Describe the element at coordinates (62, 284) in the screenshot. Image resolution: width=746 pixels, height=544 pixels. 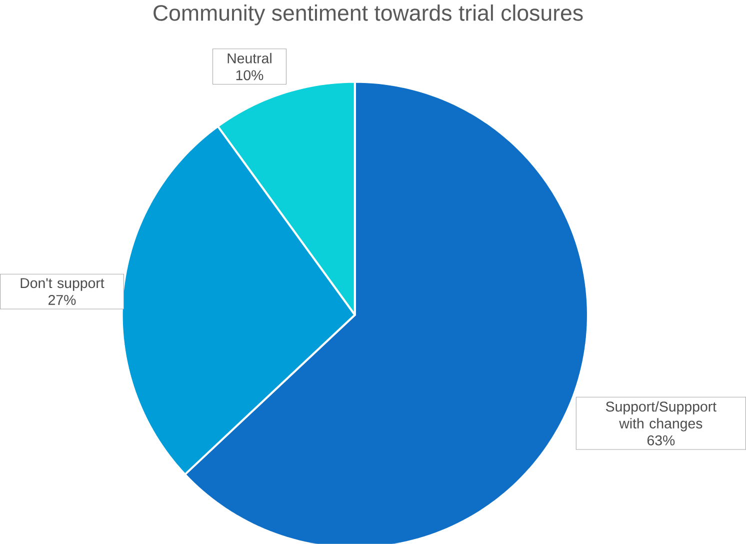
I see `slice-label: Don't support` at that location.